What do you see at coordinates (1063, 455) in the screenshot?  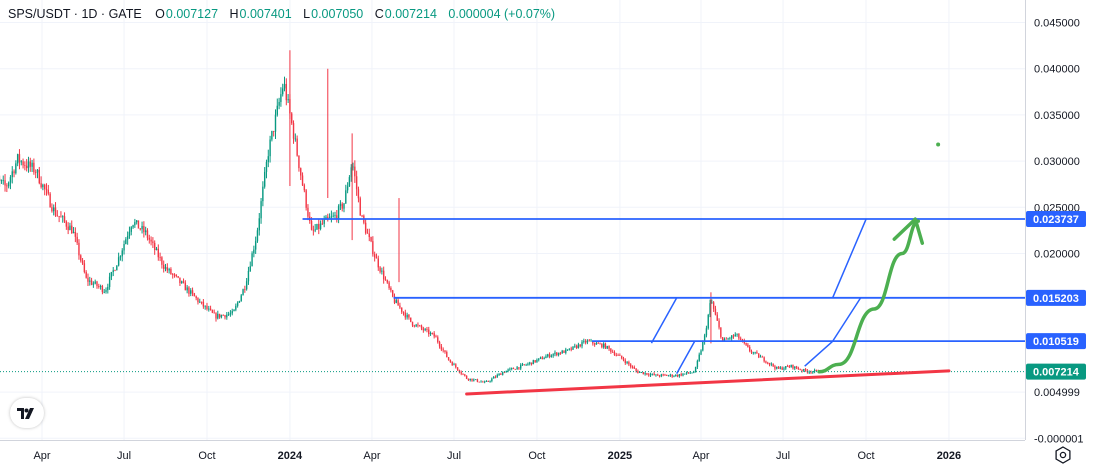 I see `gear-icon` at bounding box center [1063, 455].